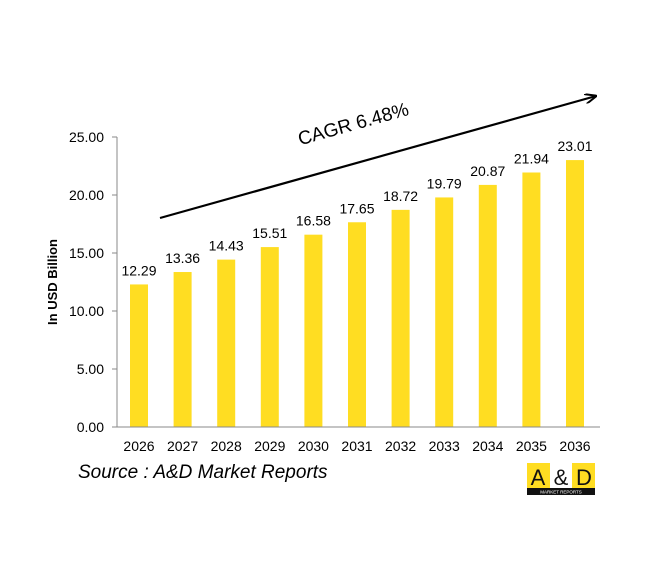 The image size is (656, 563). Describe the element at coordinates (575, 294) in the screenshot. I see `bar-2036` at that location.